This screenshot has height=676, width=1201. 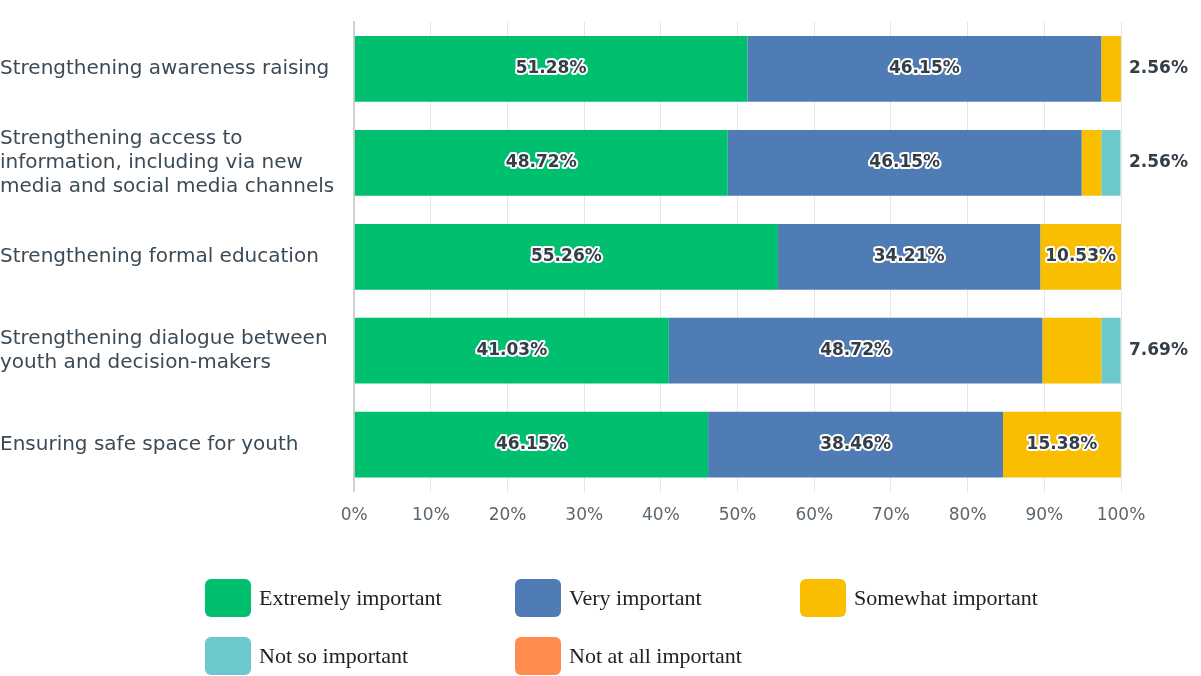 What do you see at coordinates (164, 348) in the screenshot?
I see `y-tick-label: Strengthening dialogue between youth and decision-makers` at bounding box center [164, 348].